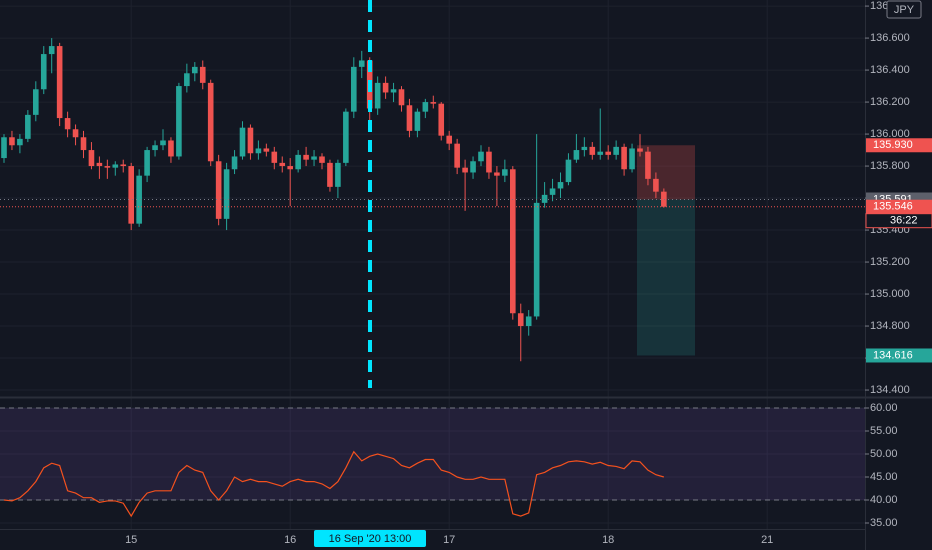 This screenshot has width=932, height=550. What do you see at coordinates (608, 540) in the screenshot?
I see `x-tick-label: 18` at bounding box center [608, 540].